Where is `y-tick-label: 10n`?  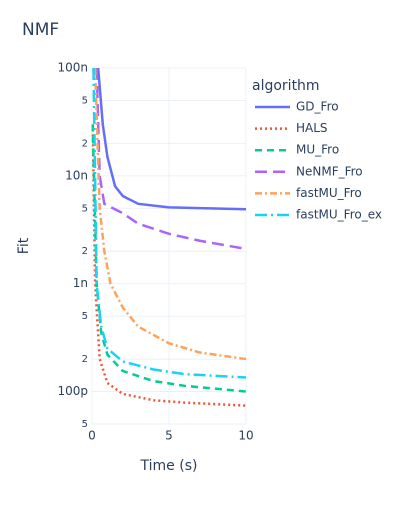
y-tick-label: 10n is located at coordinates (76, 175).